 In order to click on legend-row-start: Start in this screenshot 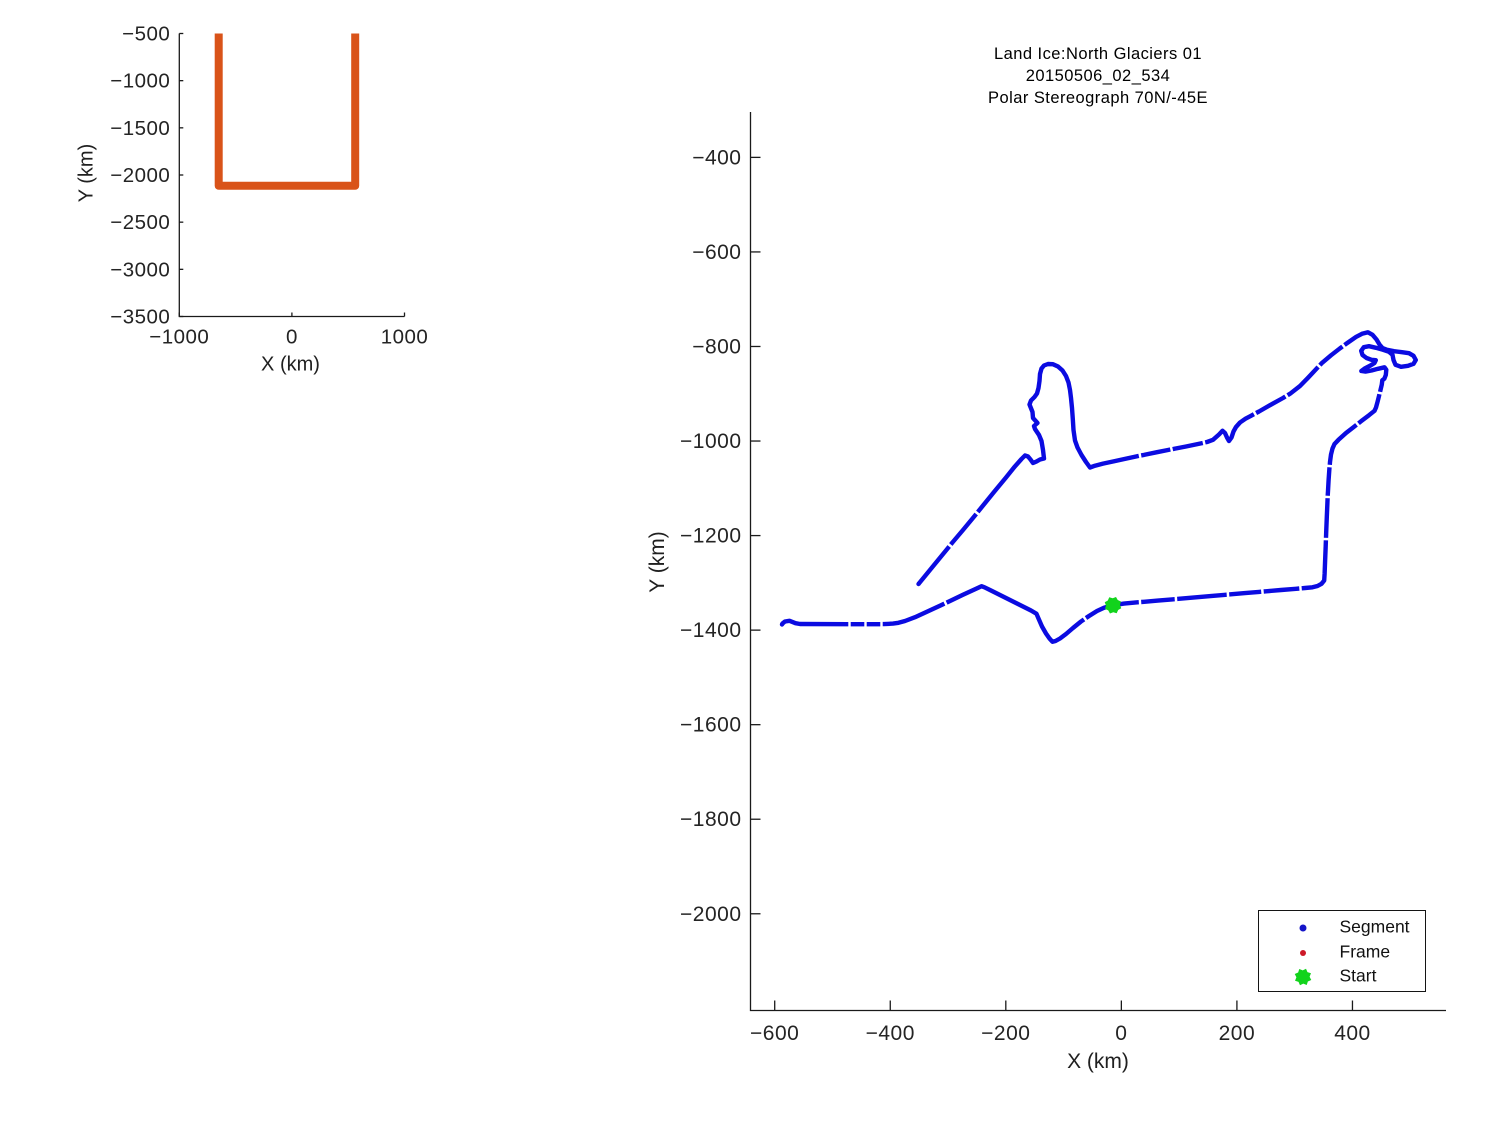, I will do `click(1342, 977)`.